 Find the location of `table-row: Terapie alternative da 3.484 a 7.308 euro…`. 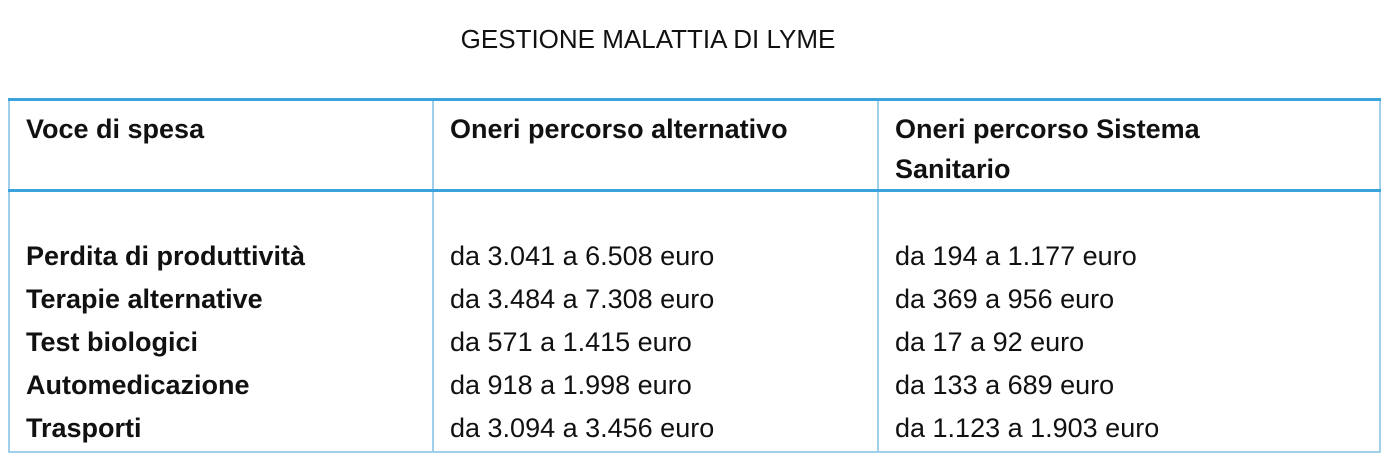

table-row: Terapie alternative da 3.484 a 7.308 euro… is located at coordinates (694, 300).